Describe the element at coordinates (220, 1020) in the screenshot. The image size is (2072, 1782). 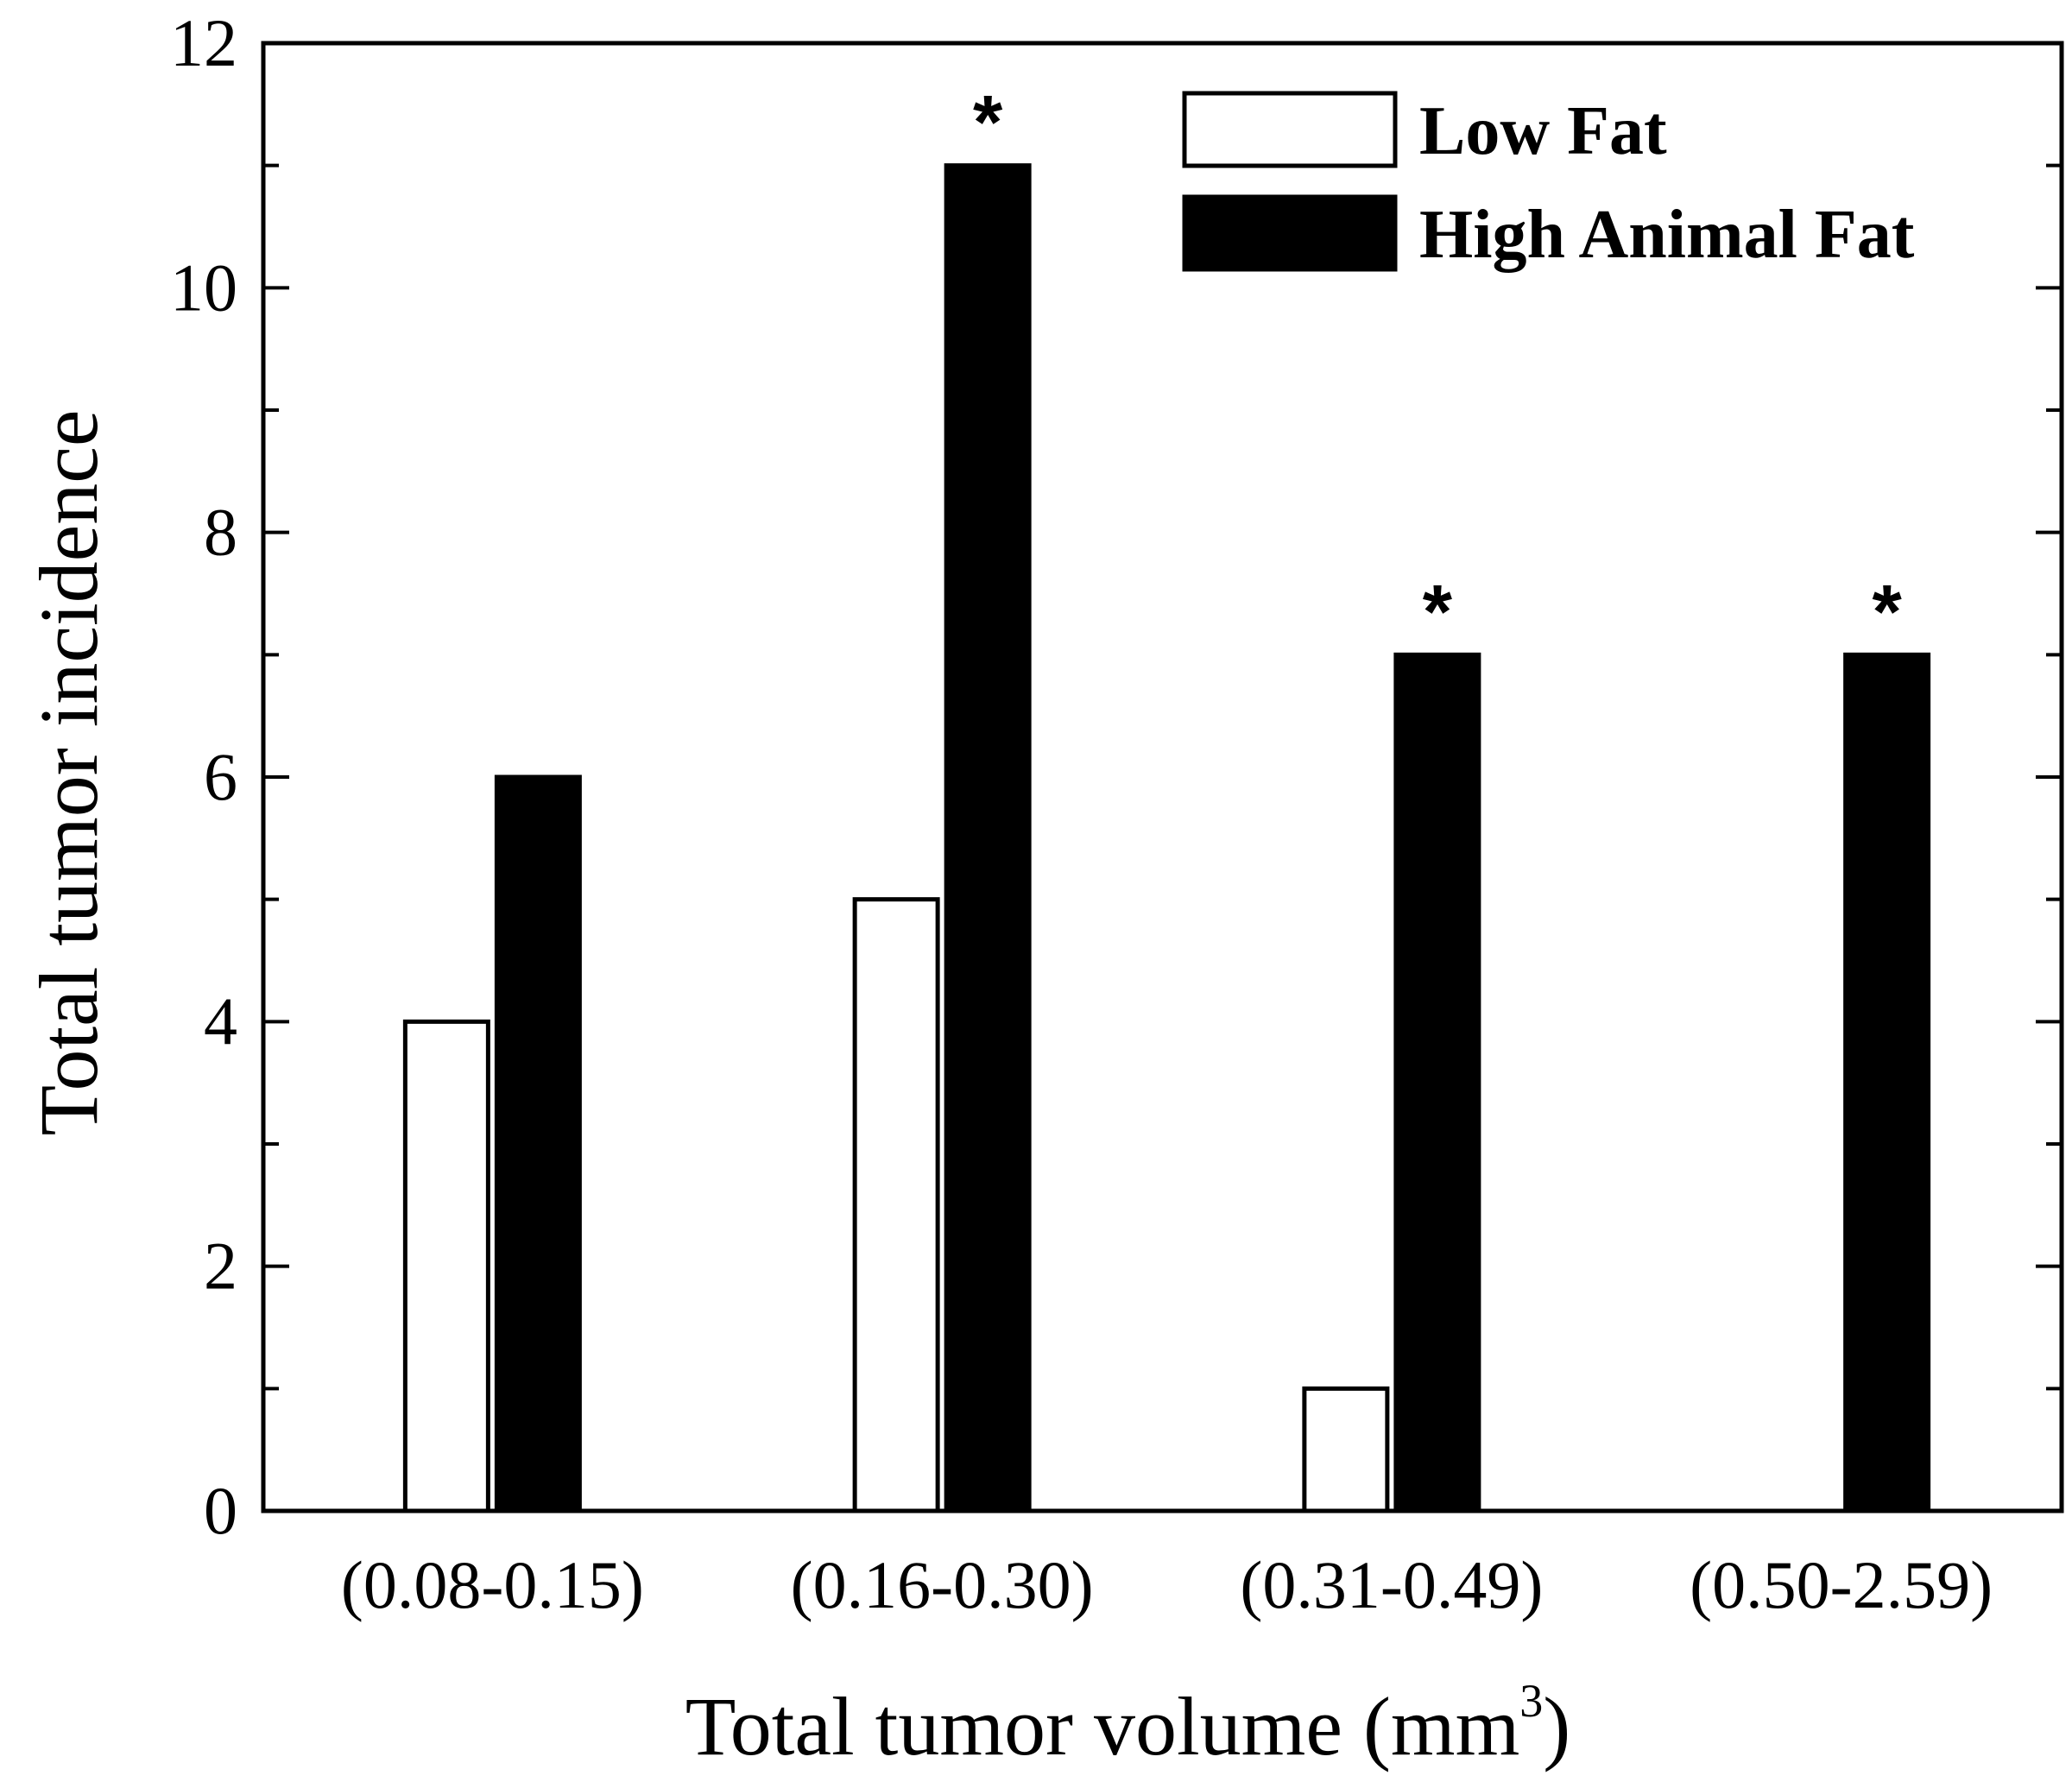
I see `y-tick-label: 4` at that location.